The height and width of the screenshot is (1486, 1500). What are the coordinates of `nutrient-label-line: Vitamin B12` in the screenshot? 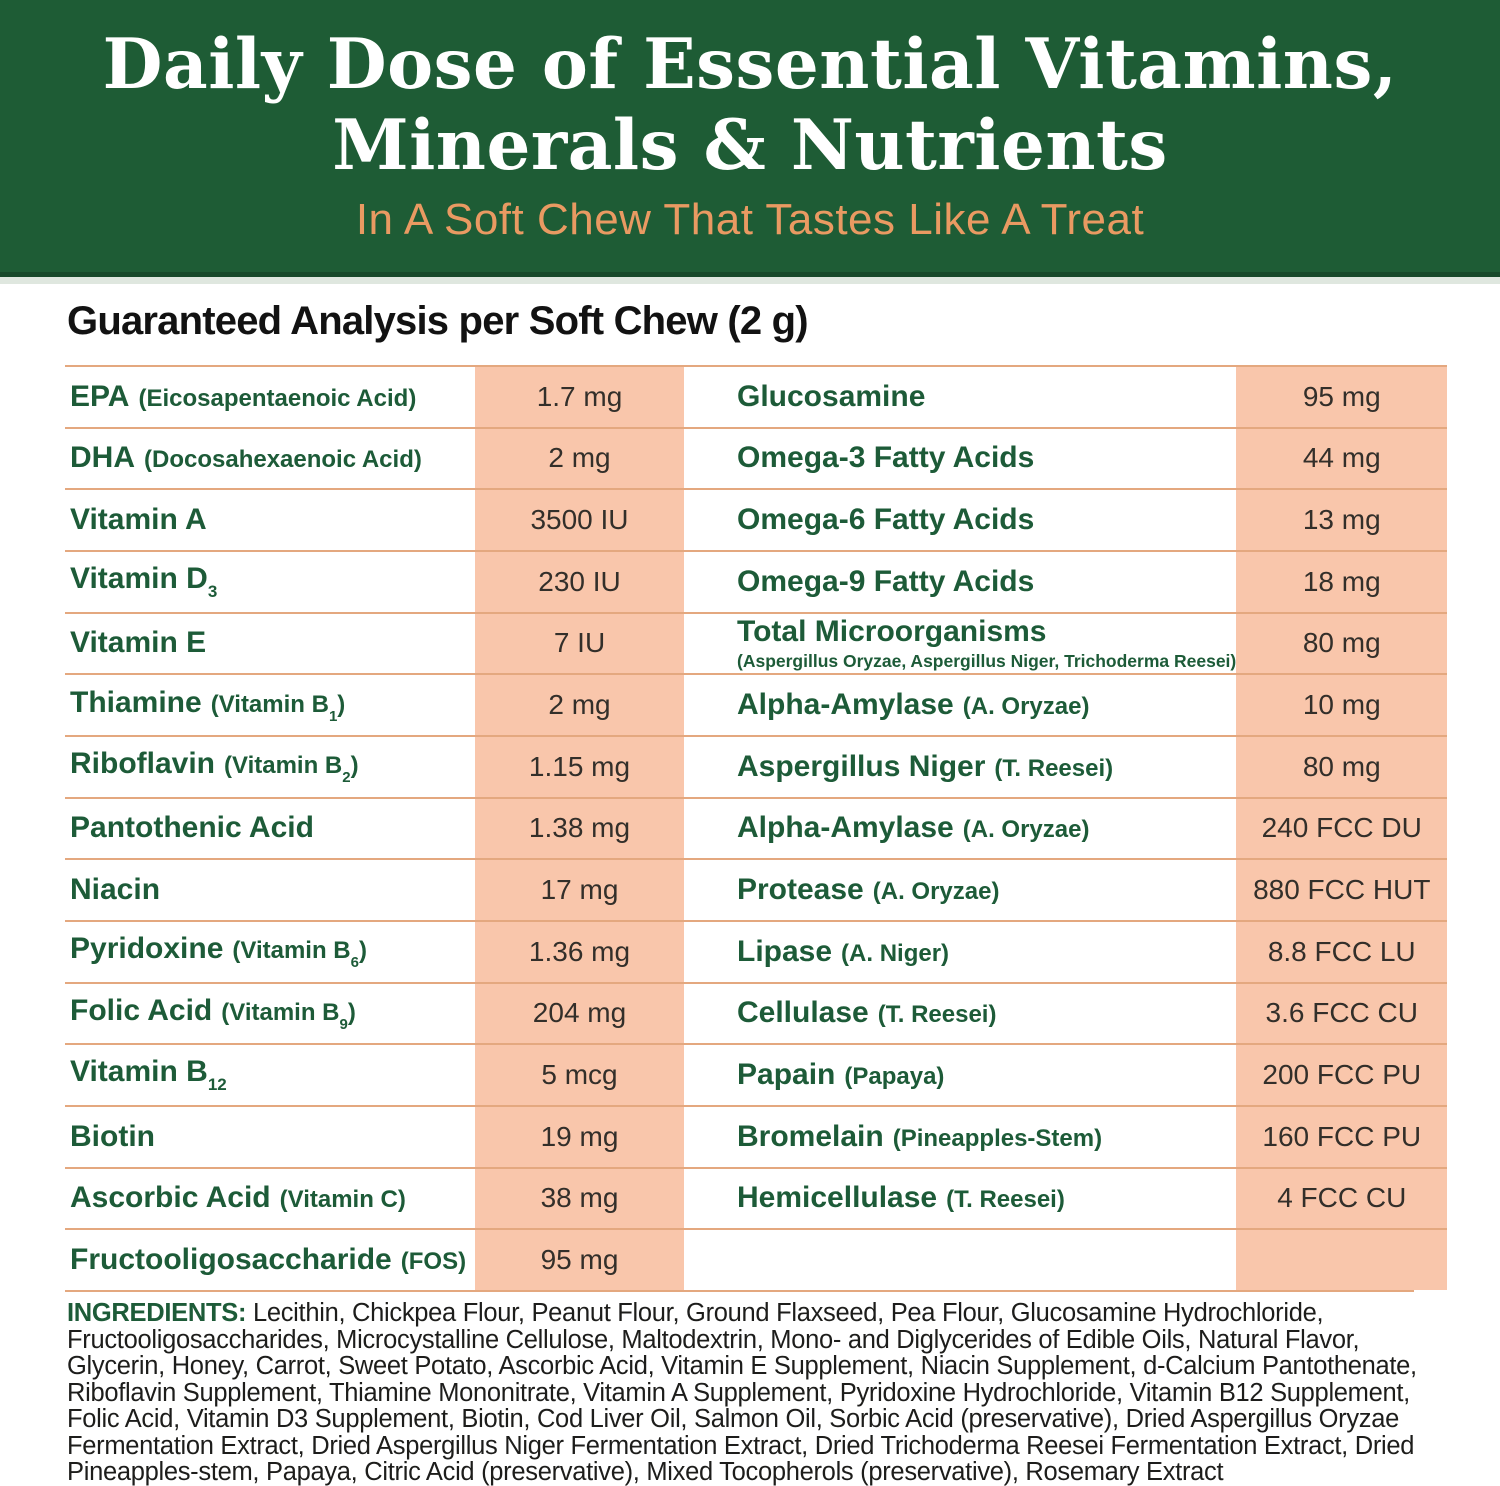 It's located at (272, 1075).